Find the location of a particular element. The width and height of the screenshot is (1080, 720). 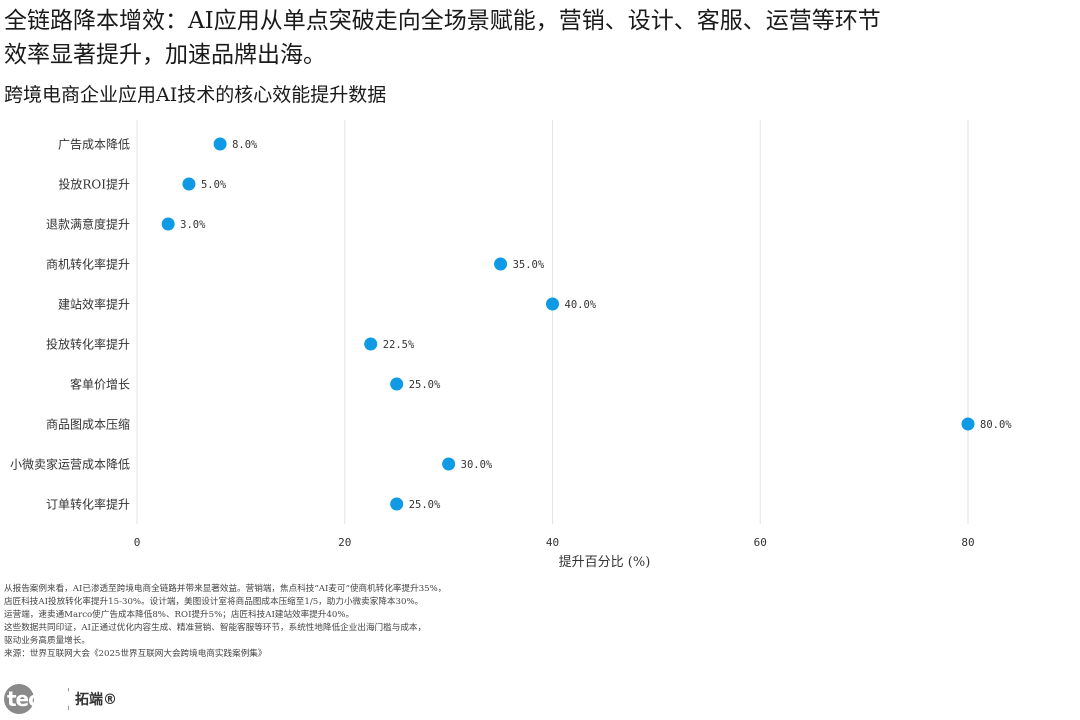

x-tick-label: 20 is located at coordinates (344, 542).